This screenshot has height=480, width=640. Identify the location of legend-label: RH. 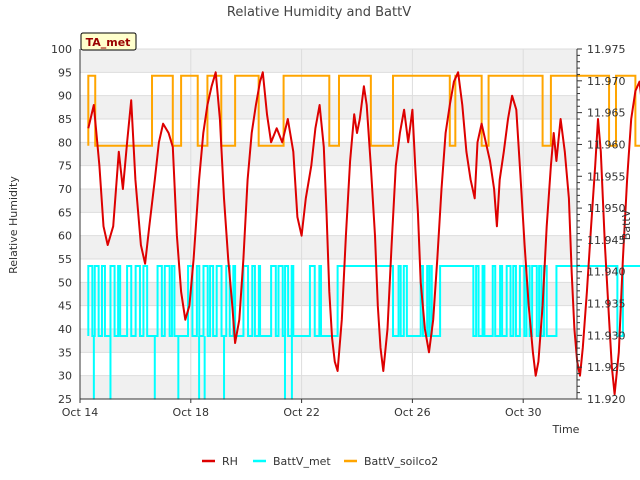
(230, 461).